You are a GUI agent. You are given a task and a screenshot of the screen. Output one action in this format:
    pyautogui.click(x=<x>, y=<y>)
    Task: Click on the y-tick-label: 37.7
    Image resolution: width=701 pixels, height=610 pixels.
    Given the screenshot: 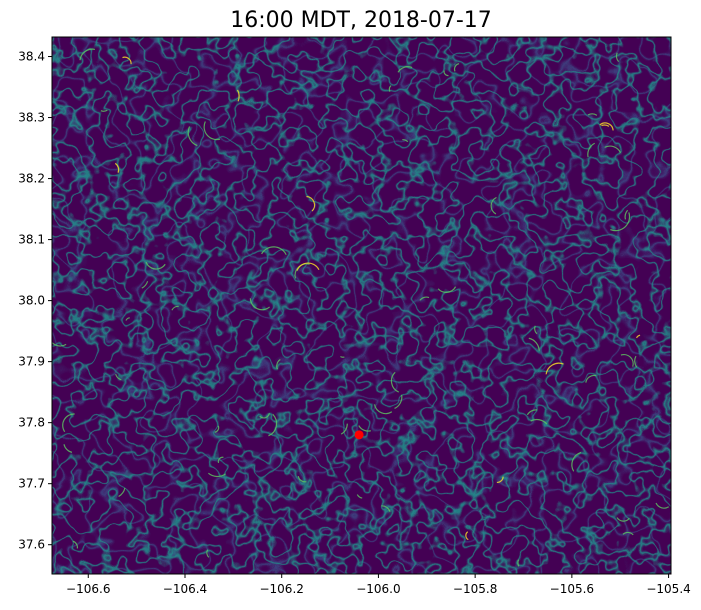 What is the action you would take?
    pyautogui.click(x=31, y=484)
    